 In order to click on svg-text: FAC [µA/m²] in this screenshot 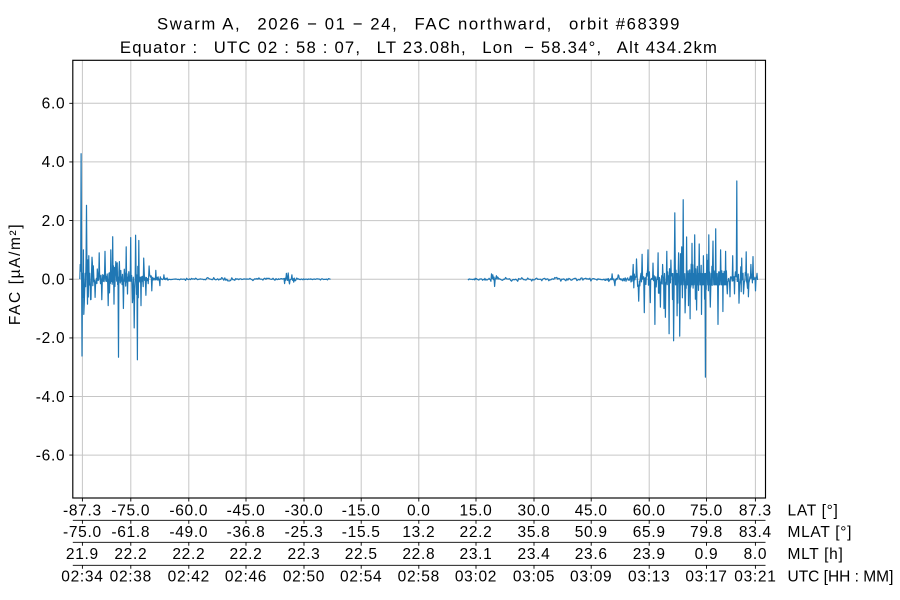, I will do `click(15, 274)`.